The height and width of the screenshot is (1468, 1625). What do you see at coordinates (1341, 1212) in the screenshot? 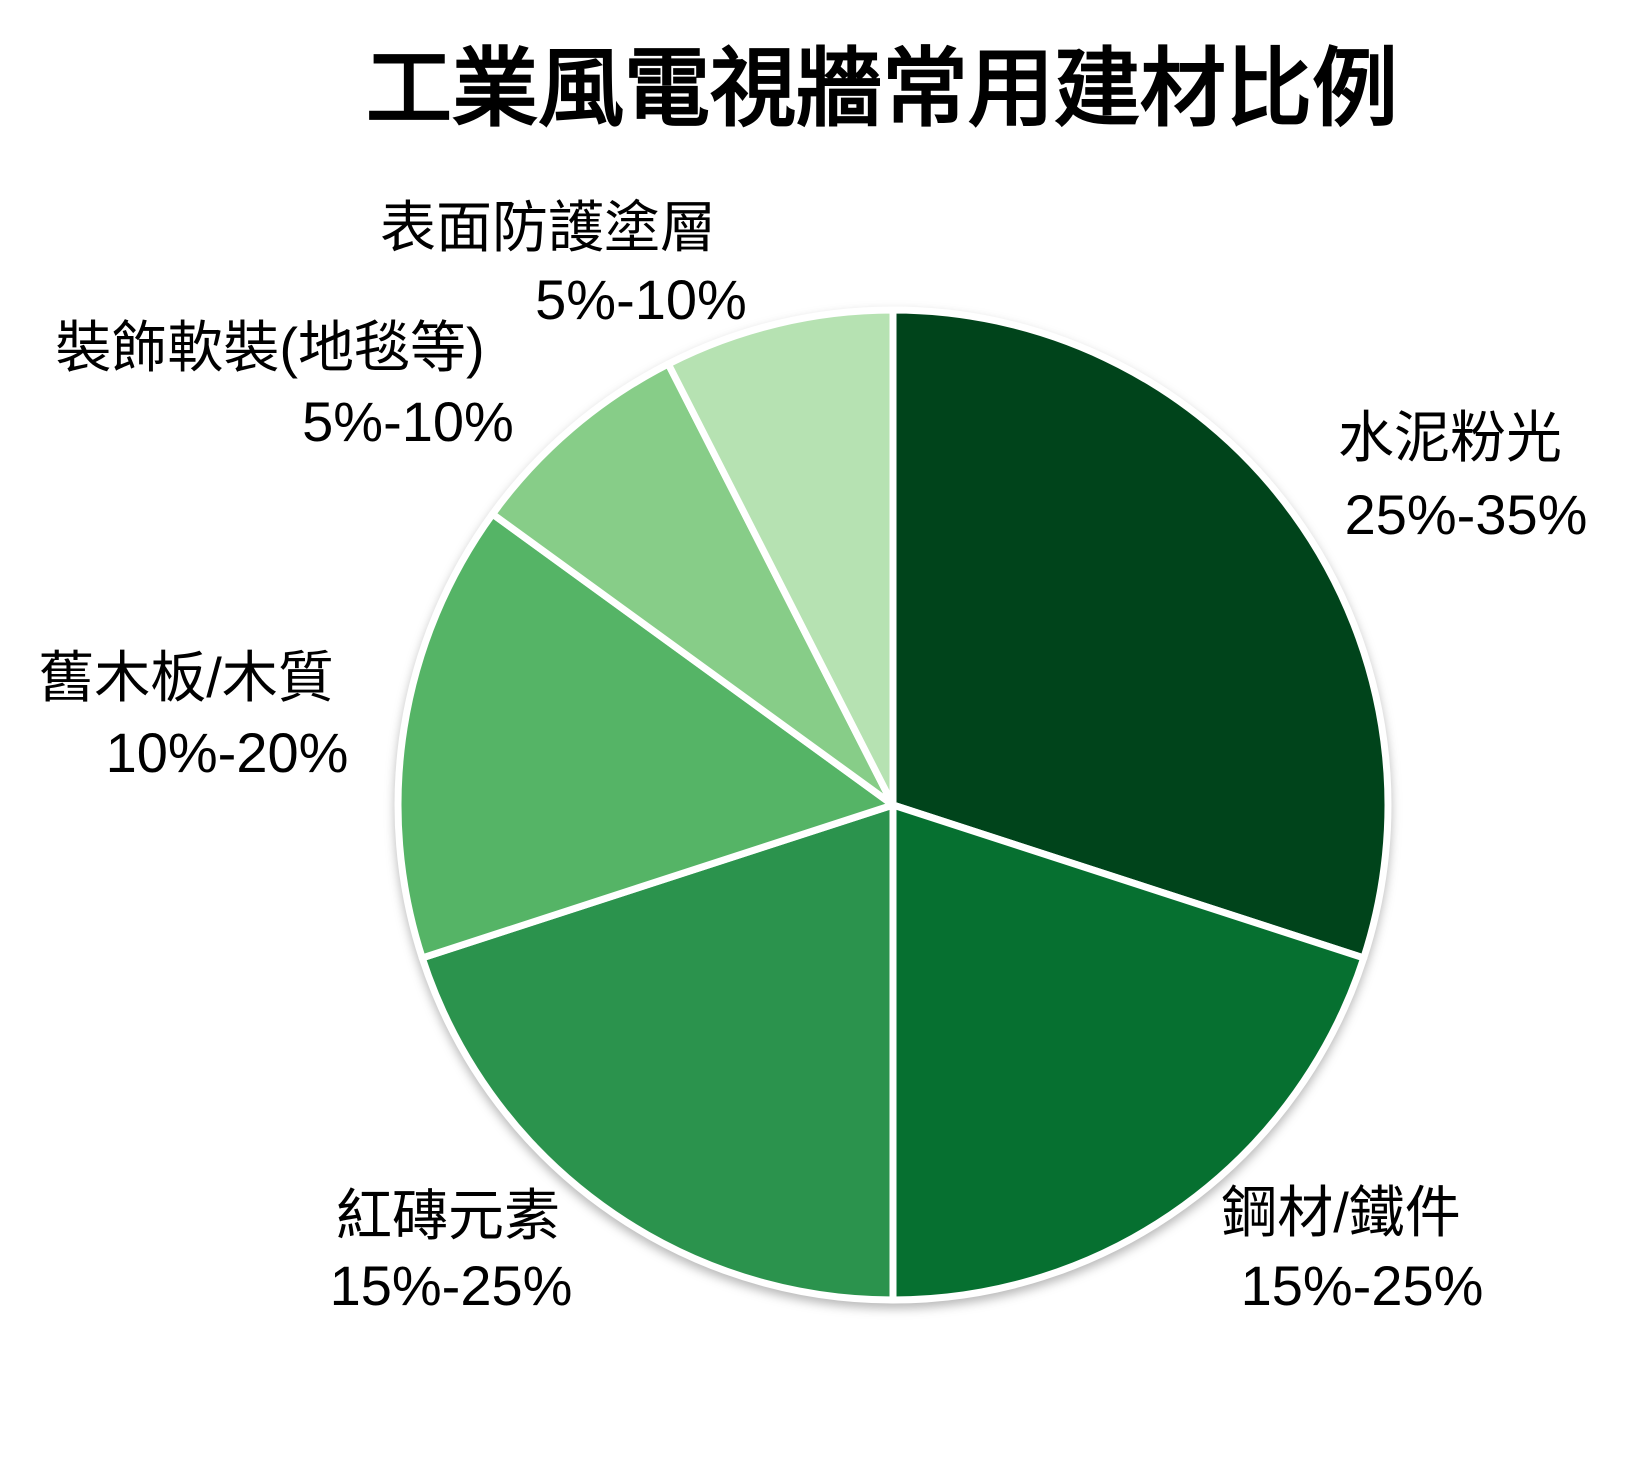
I see `slice-label-steel: 鋼材/鐵件` at bounding box center [1341, 1212].